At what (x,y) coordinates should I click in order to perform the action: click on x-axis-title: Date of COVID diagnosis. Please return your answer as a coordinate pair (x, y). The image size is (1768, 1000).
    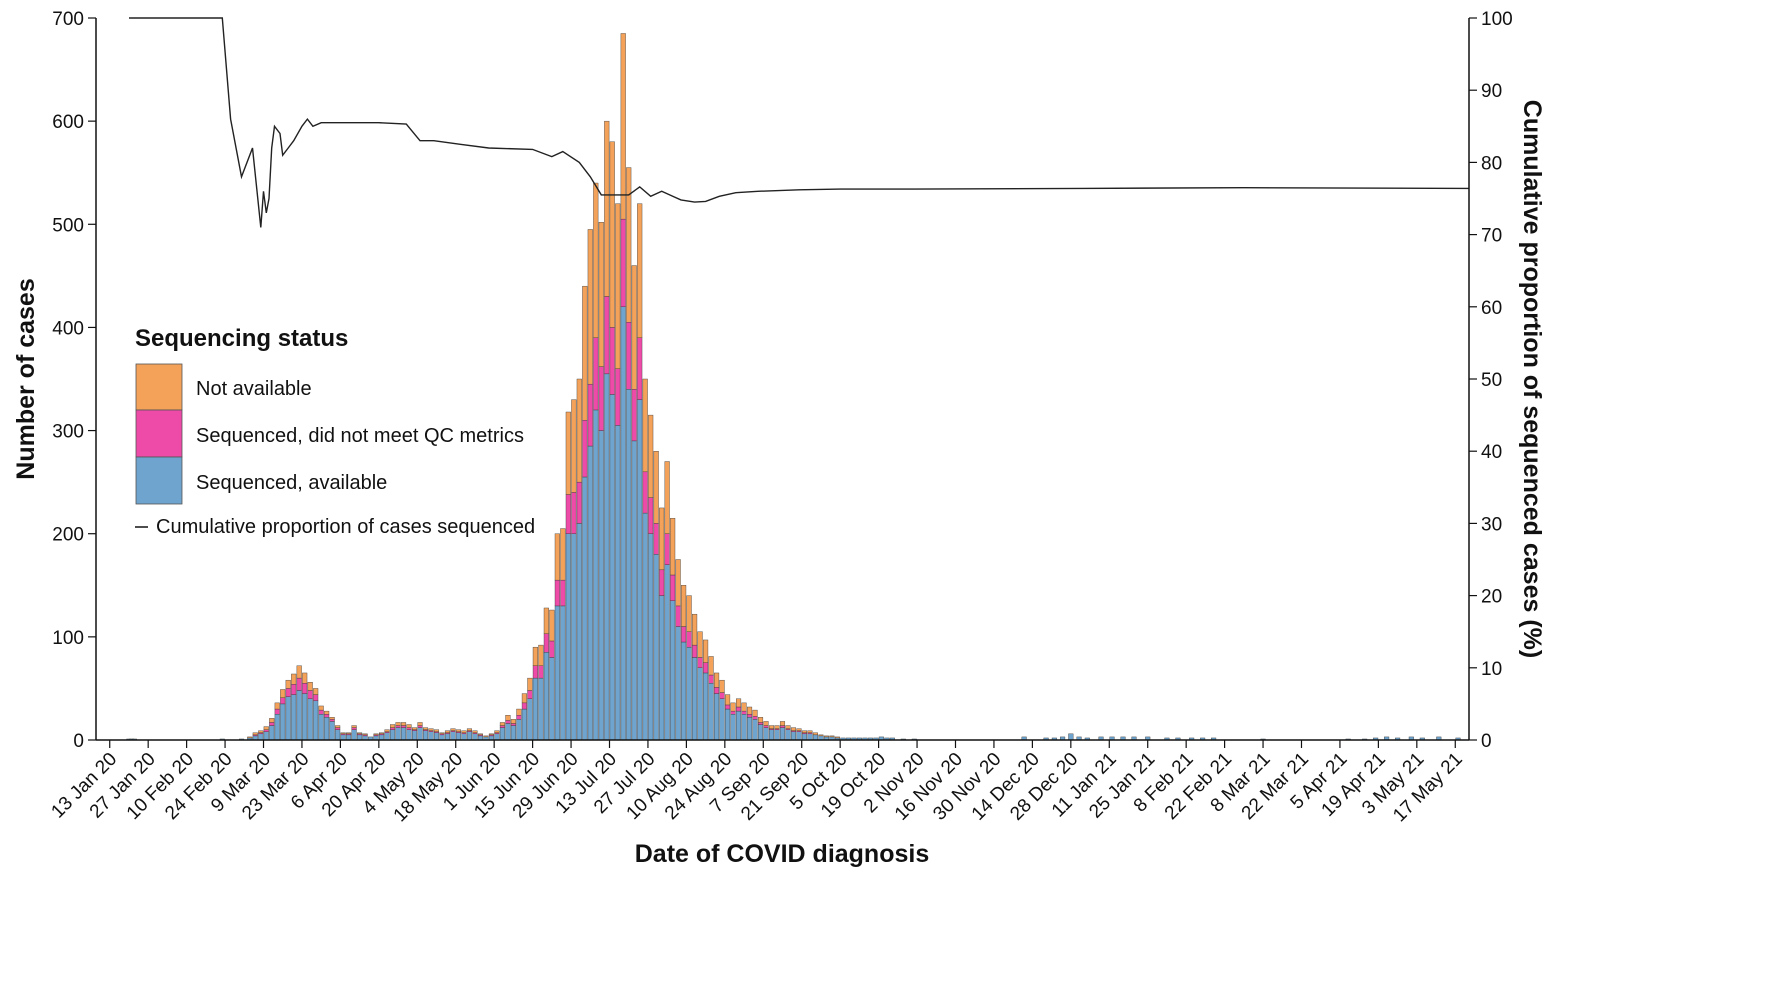
    Looking at the image, I should click on (782, 854).